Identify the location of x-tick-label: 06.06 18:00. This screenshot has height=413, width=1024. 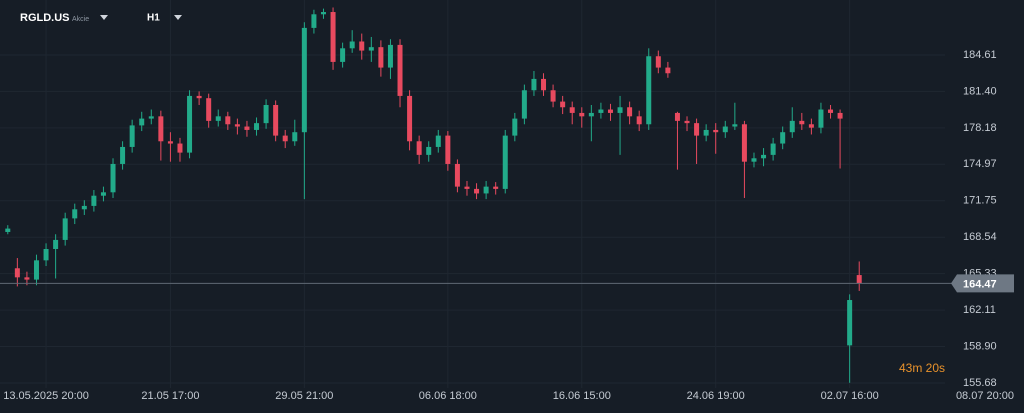
(448, 396).